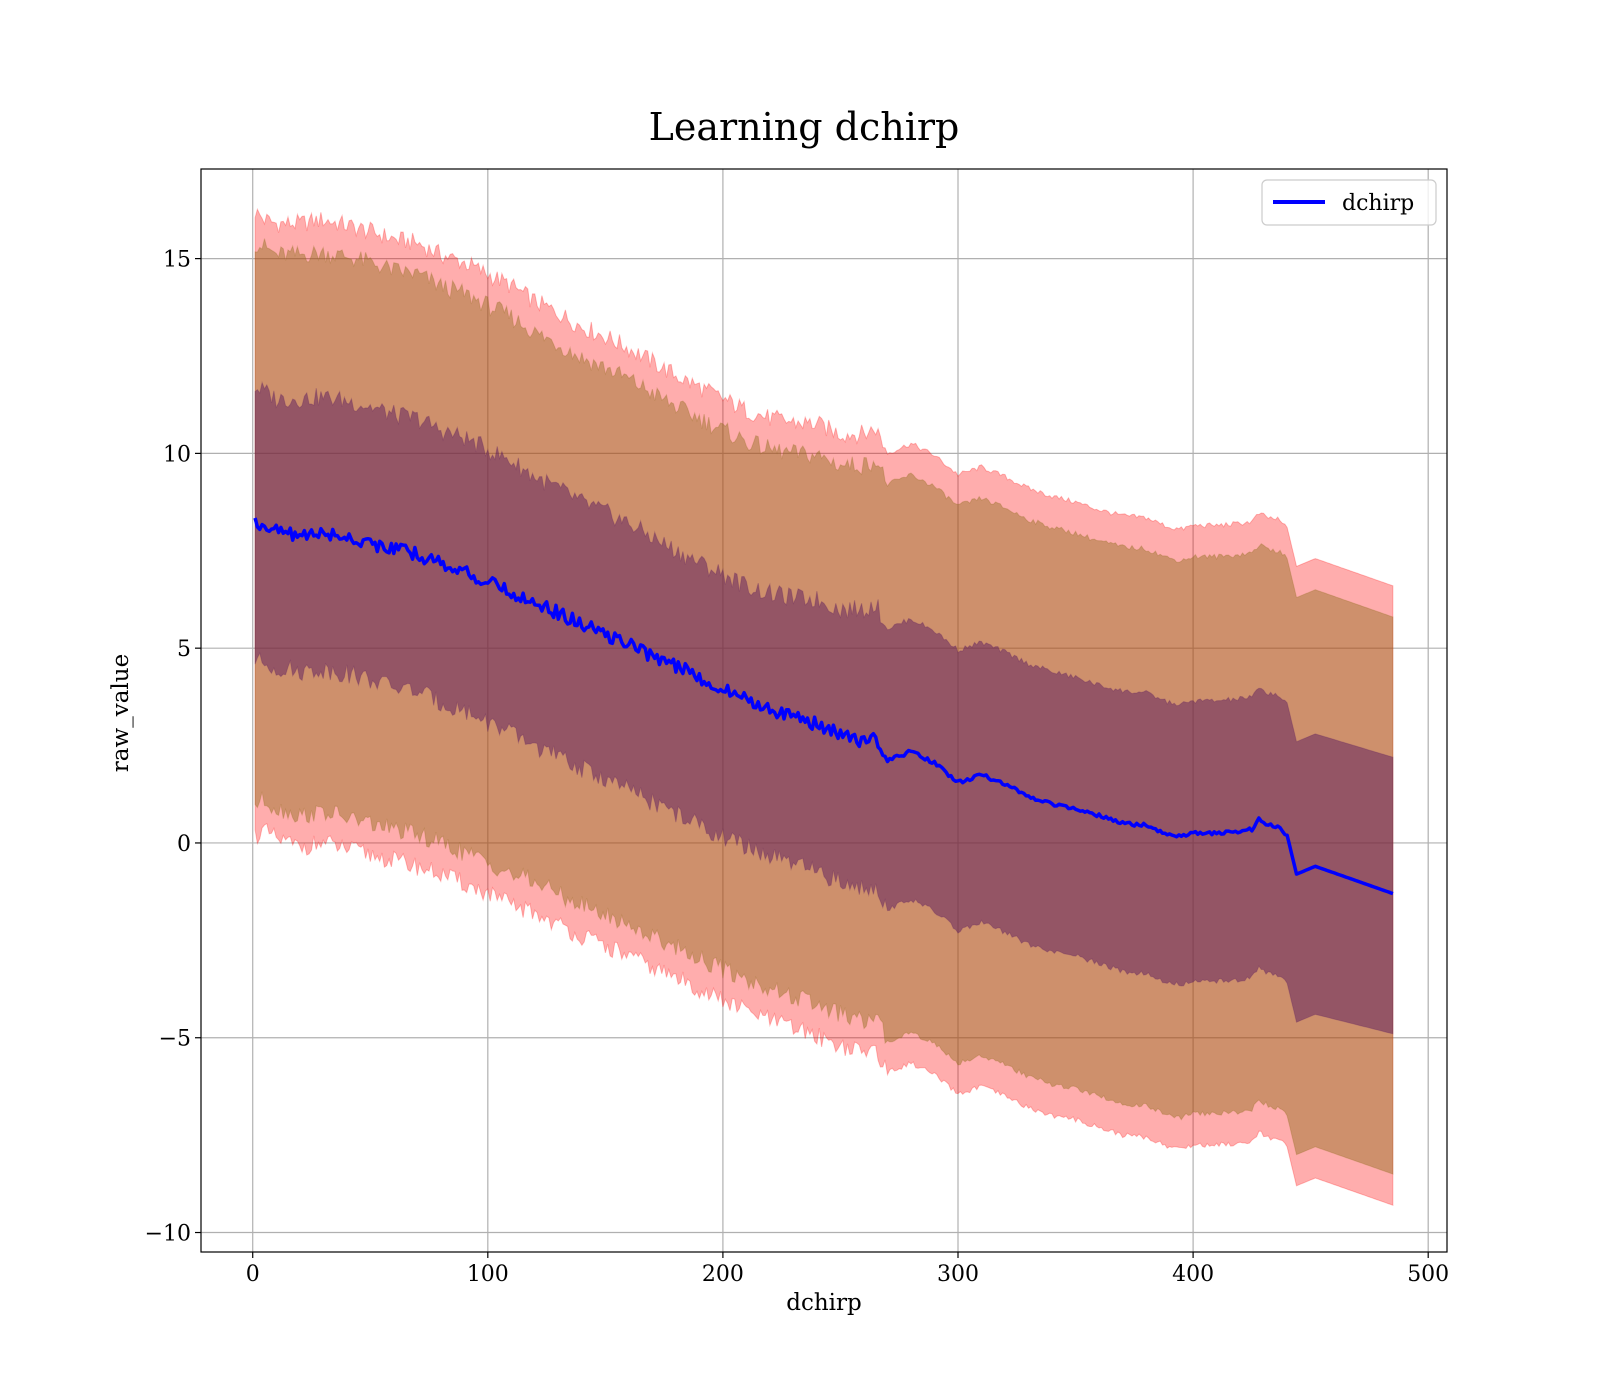  What do you see at coordinates (1428, 1274) in the screenshot?
I see `x-tick-label: 500` at bounding box center [1428, 1274].